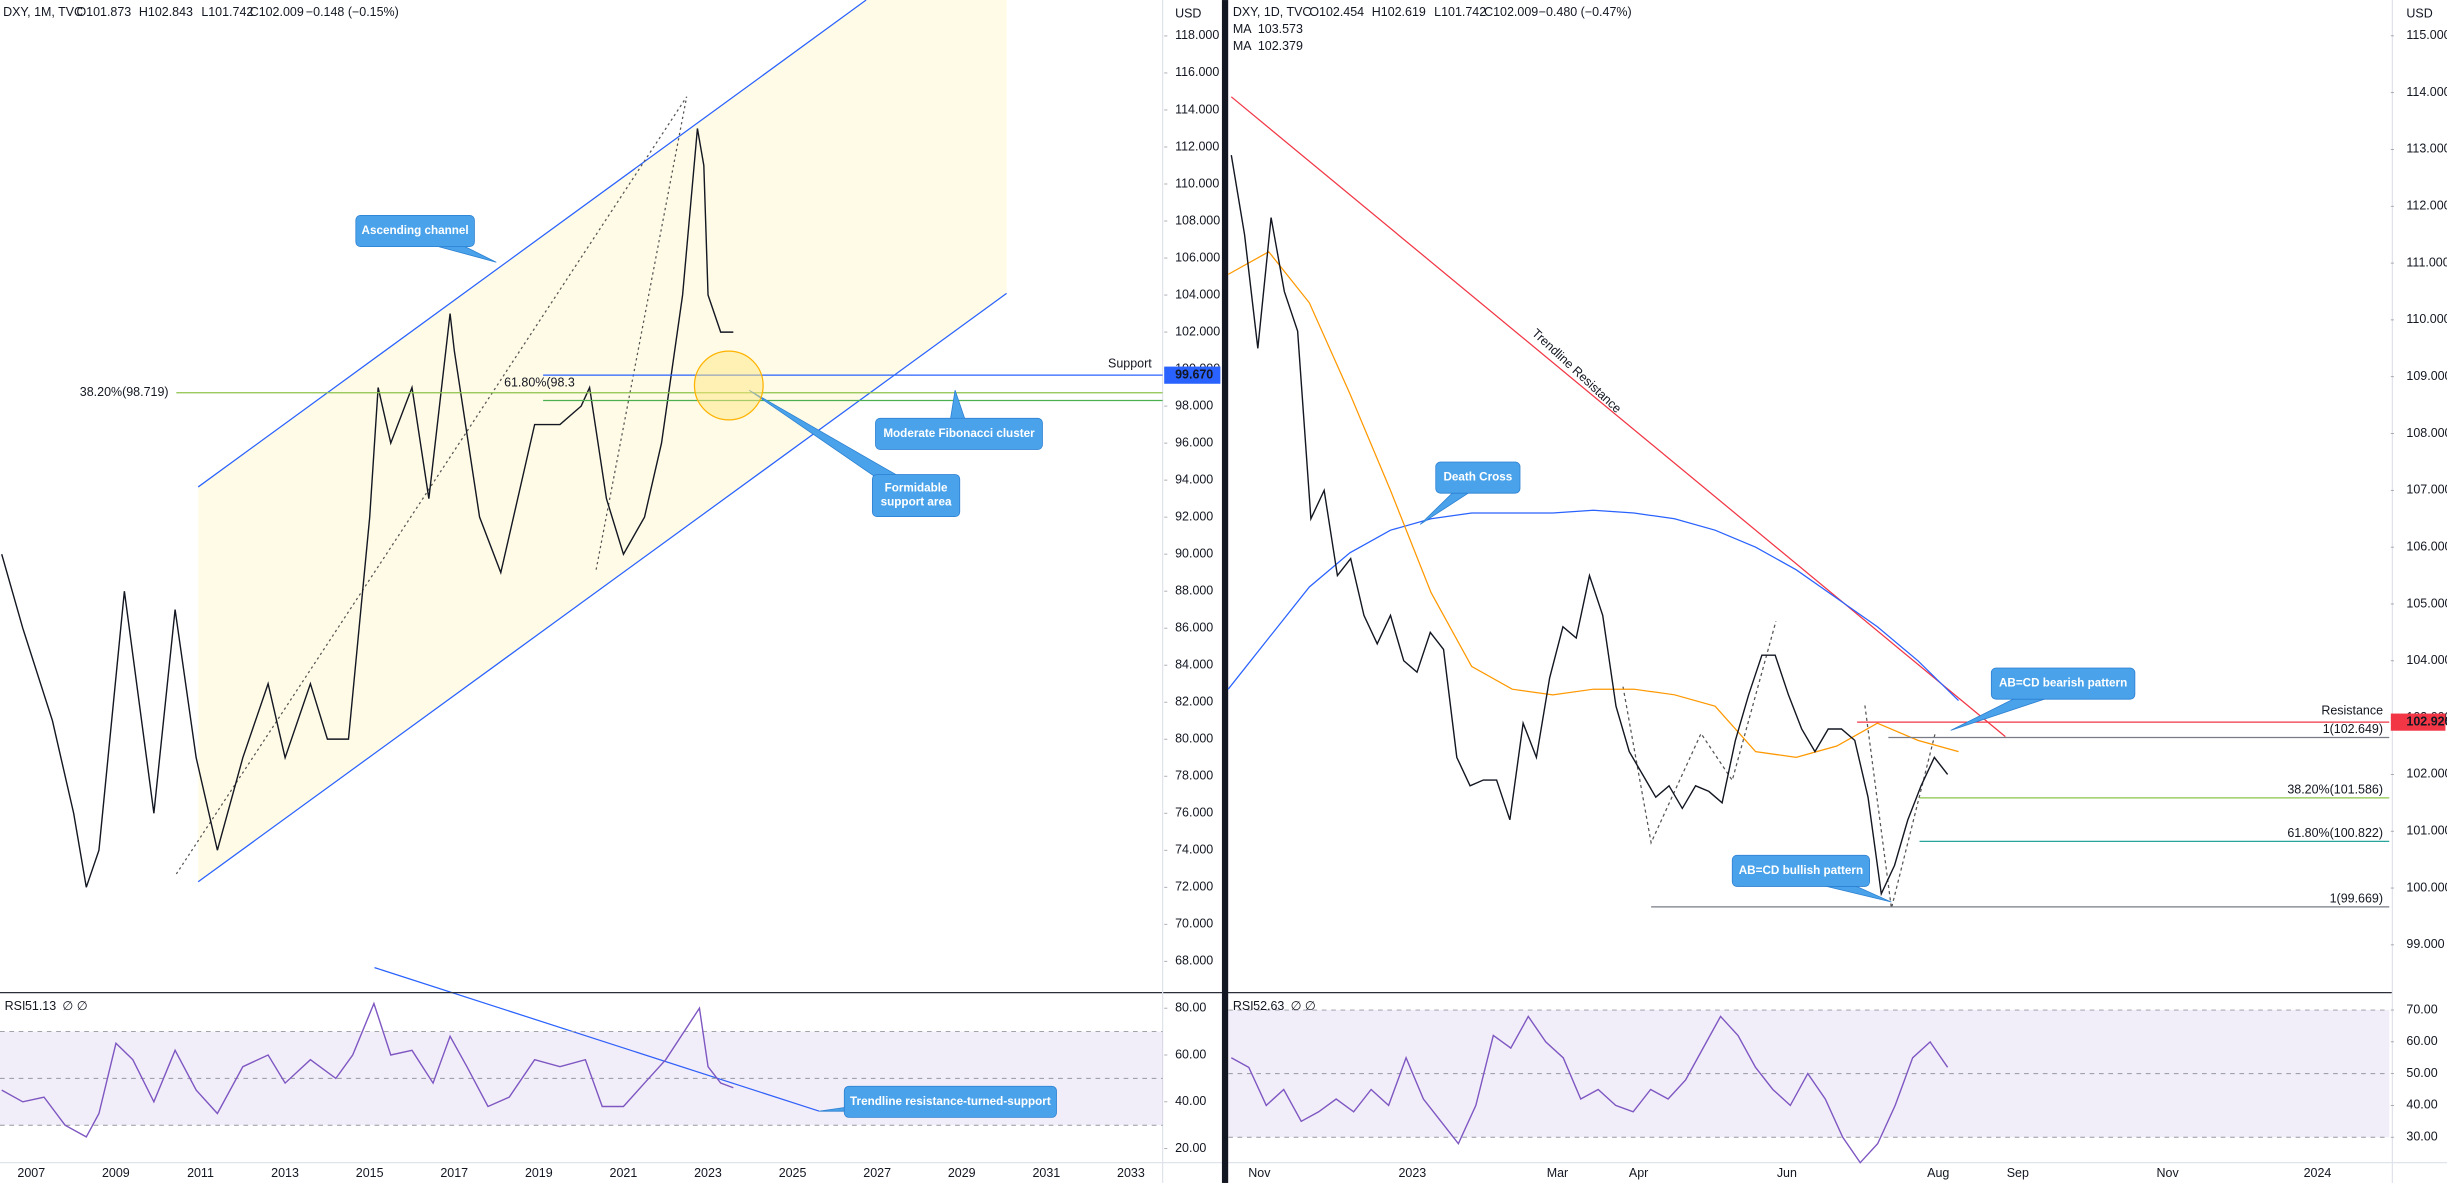 This screenshot has width=2447, height=1183. I want to click on x-tick-label: Aug, so click(1938, 1173).